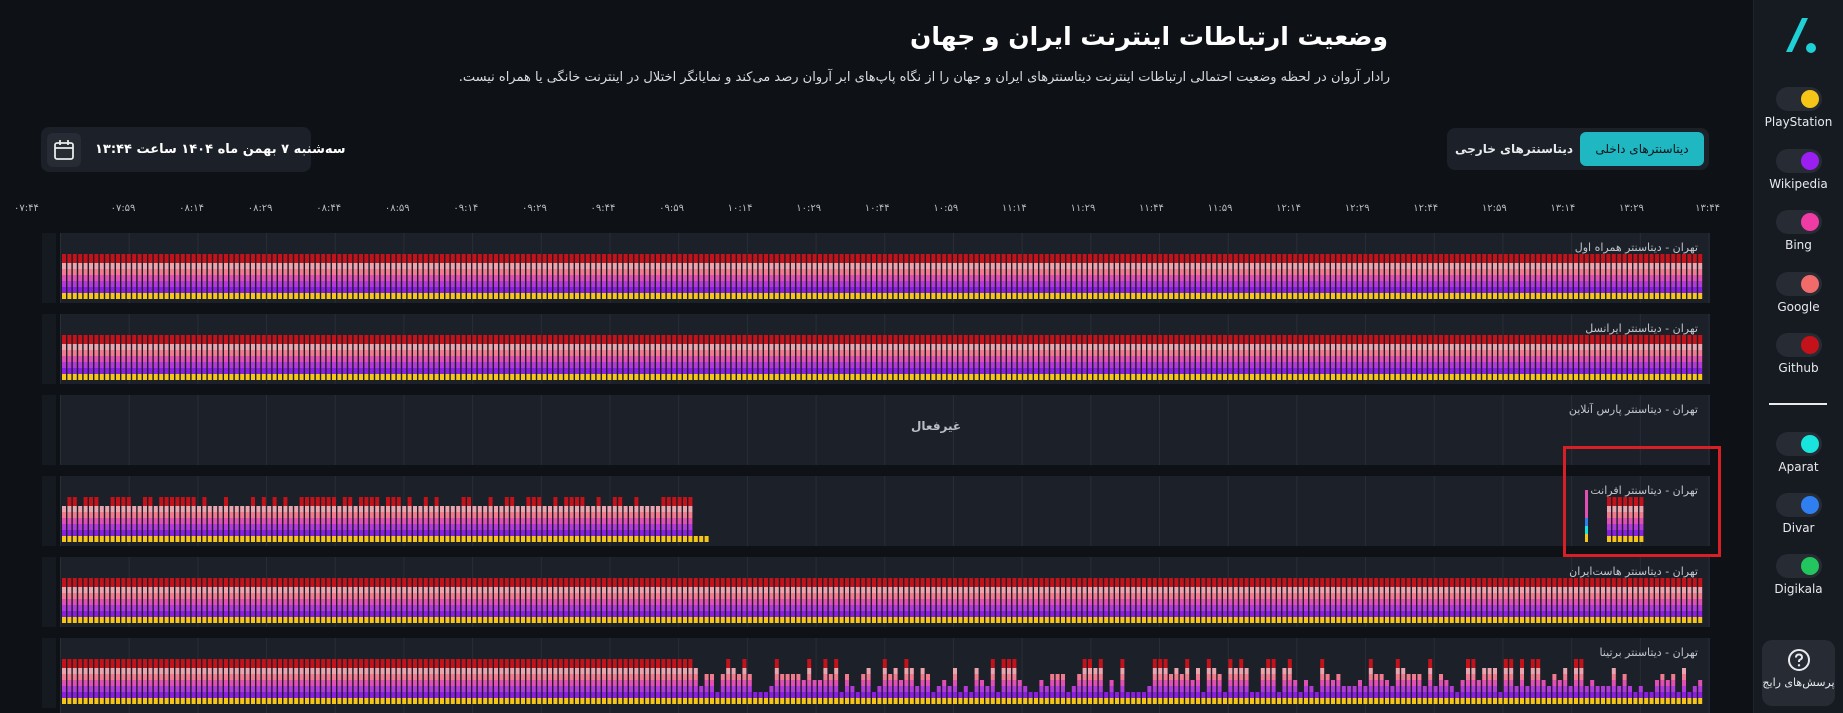 This screenshot has width=1843, height=713. Describe the element at coordinates (1798, 292) in the screenshot. I see `service-toggle-google: Google` at that location.